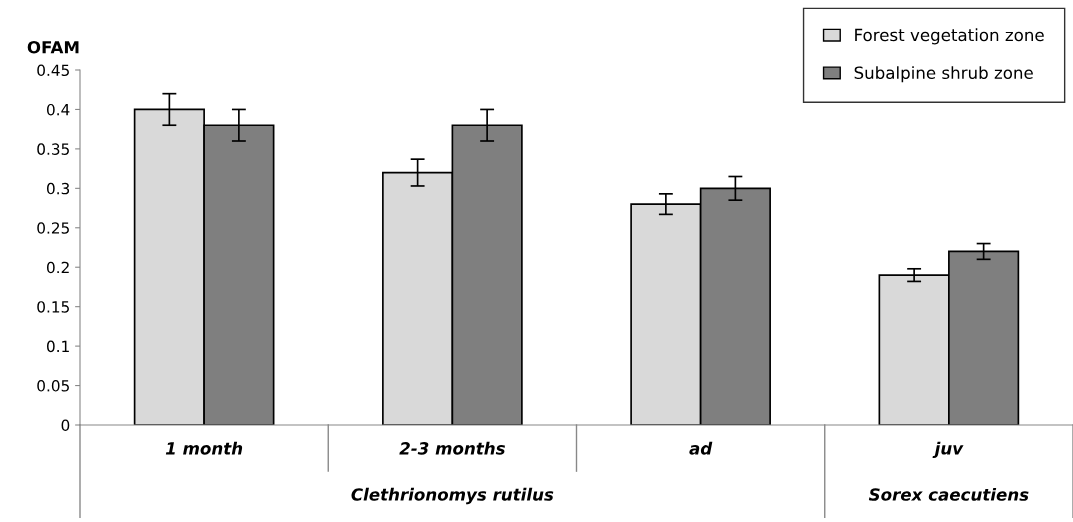 This screenshot has width=1073, height=522. Describe the element at coordinates (452, 448) in the screenshot. I see `x-tick-label: 2-3 months` at that location.